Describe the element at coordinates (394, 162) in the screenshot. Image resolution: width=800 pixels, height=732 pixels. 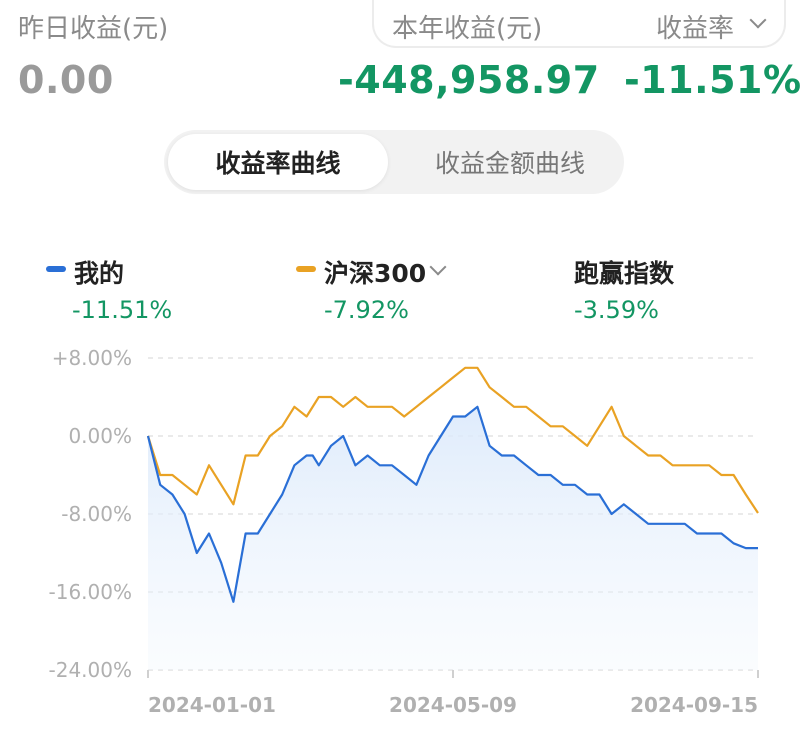
I see `curve-tabs: 收益率曲线 收益金额曲线` at that location.